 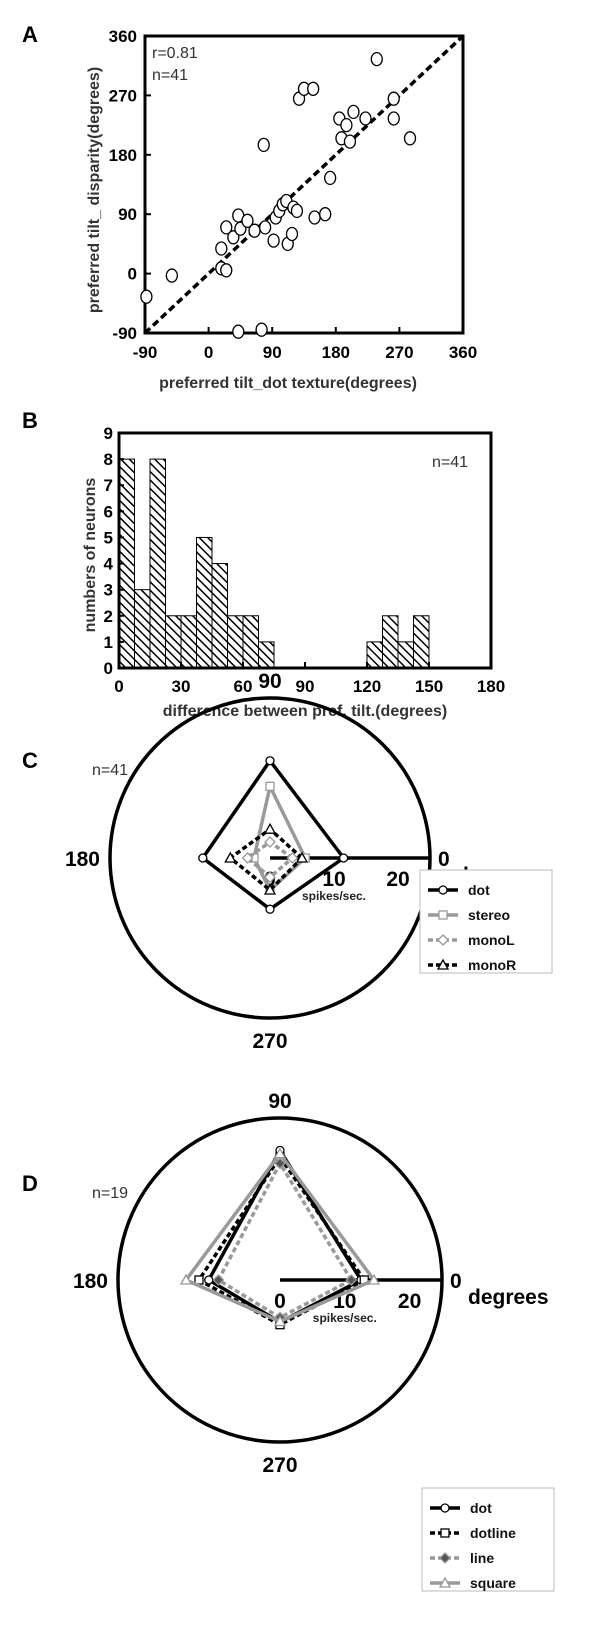 What do you see at coordinates (334, 896) in the screenshot?
I see `panel-c-radial-unit: spikes/sec.` at bounding box center [334, 896].